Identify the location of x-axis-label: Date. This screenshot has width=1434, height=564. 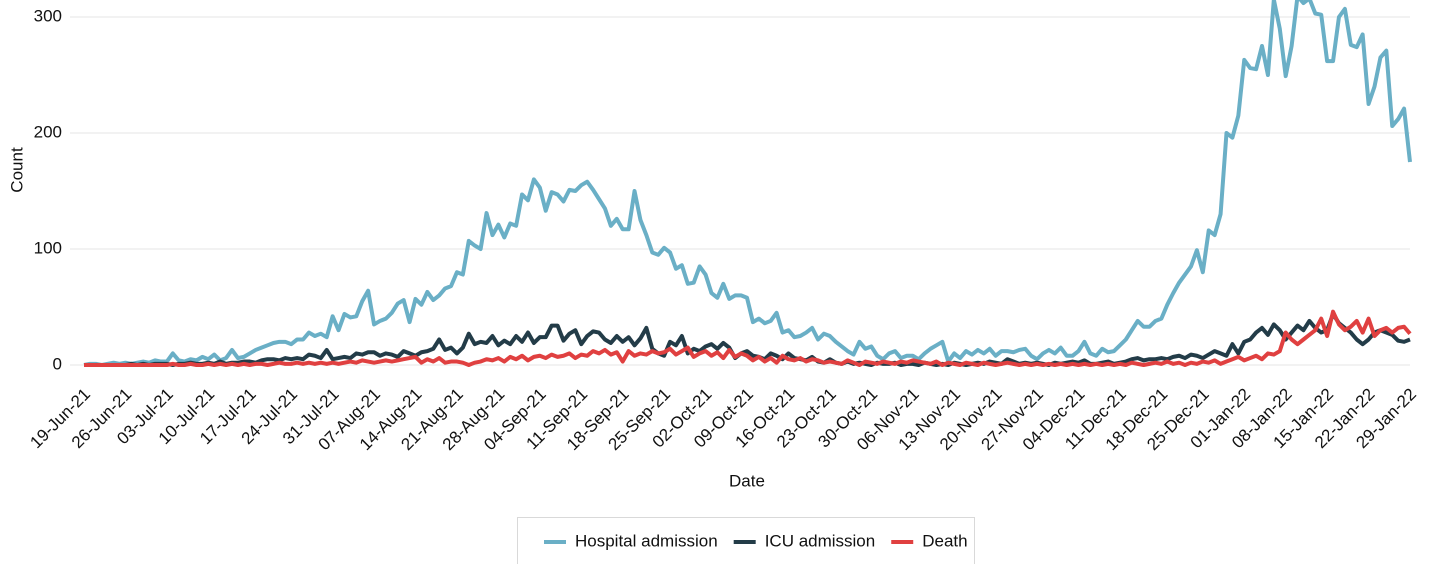
(747, 480).